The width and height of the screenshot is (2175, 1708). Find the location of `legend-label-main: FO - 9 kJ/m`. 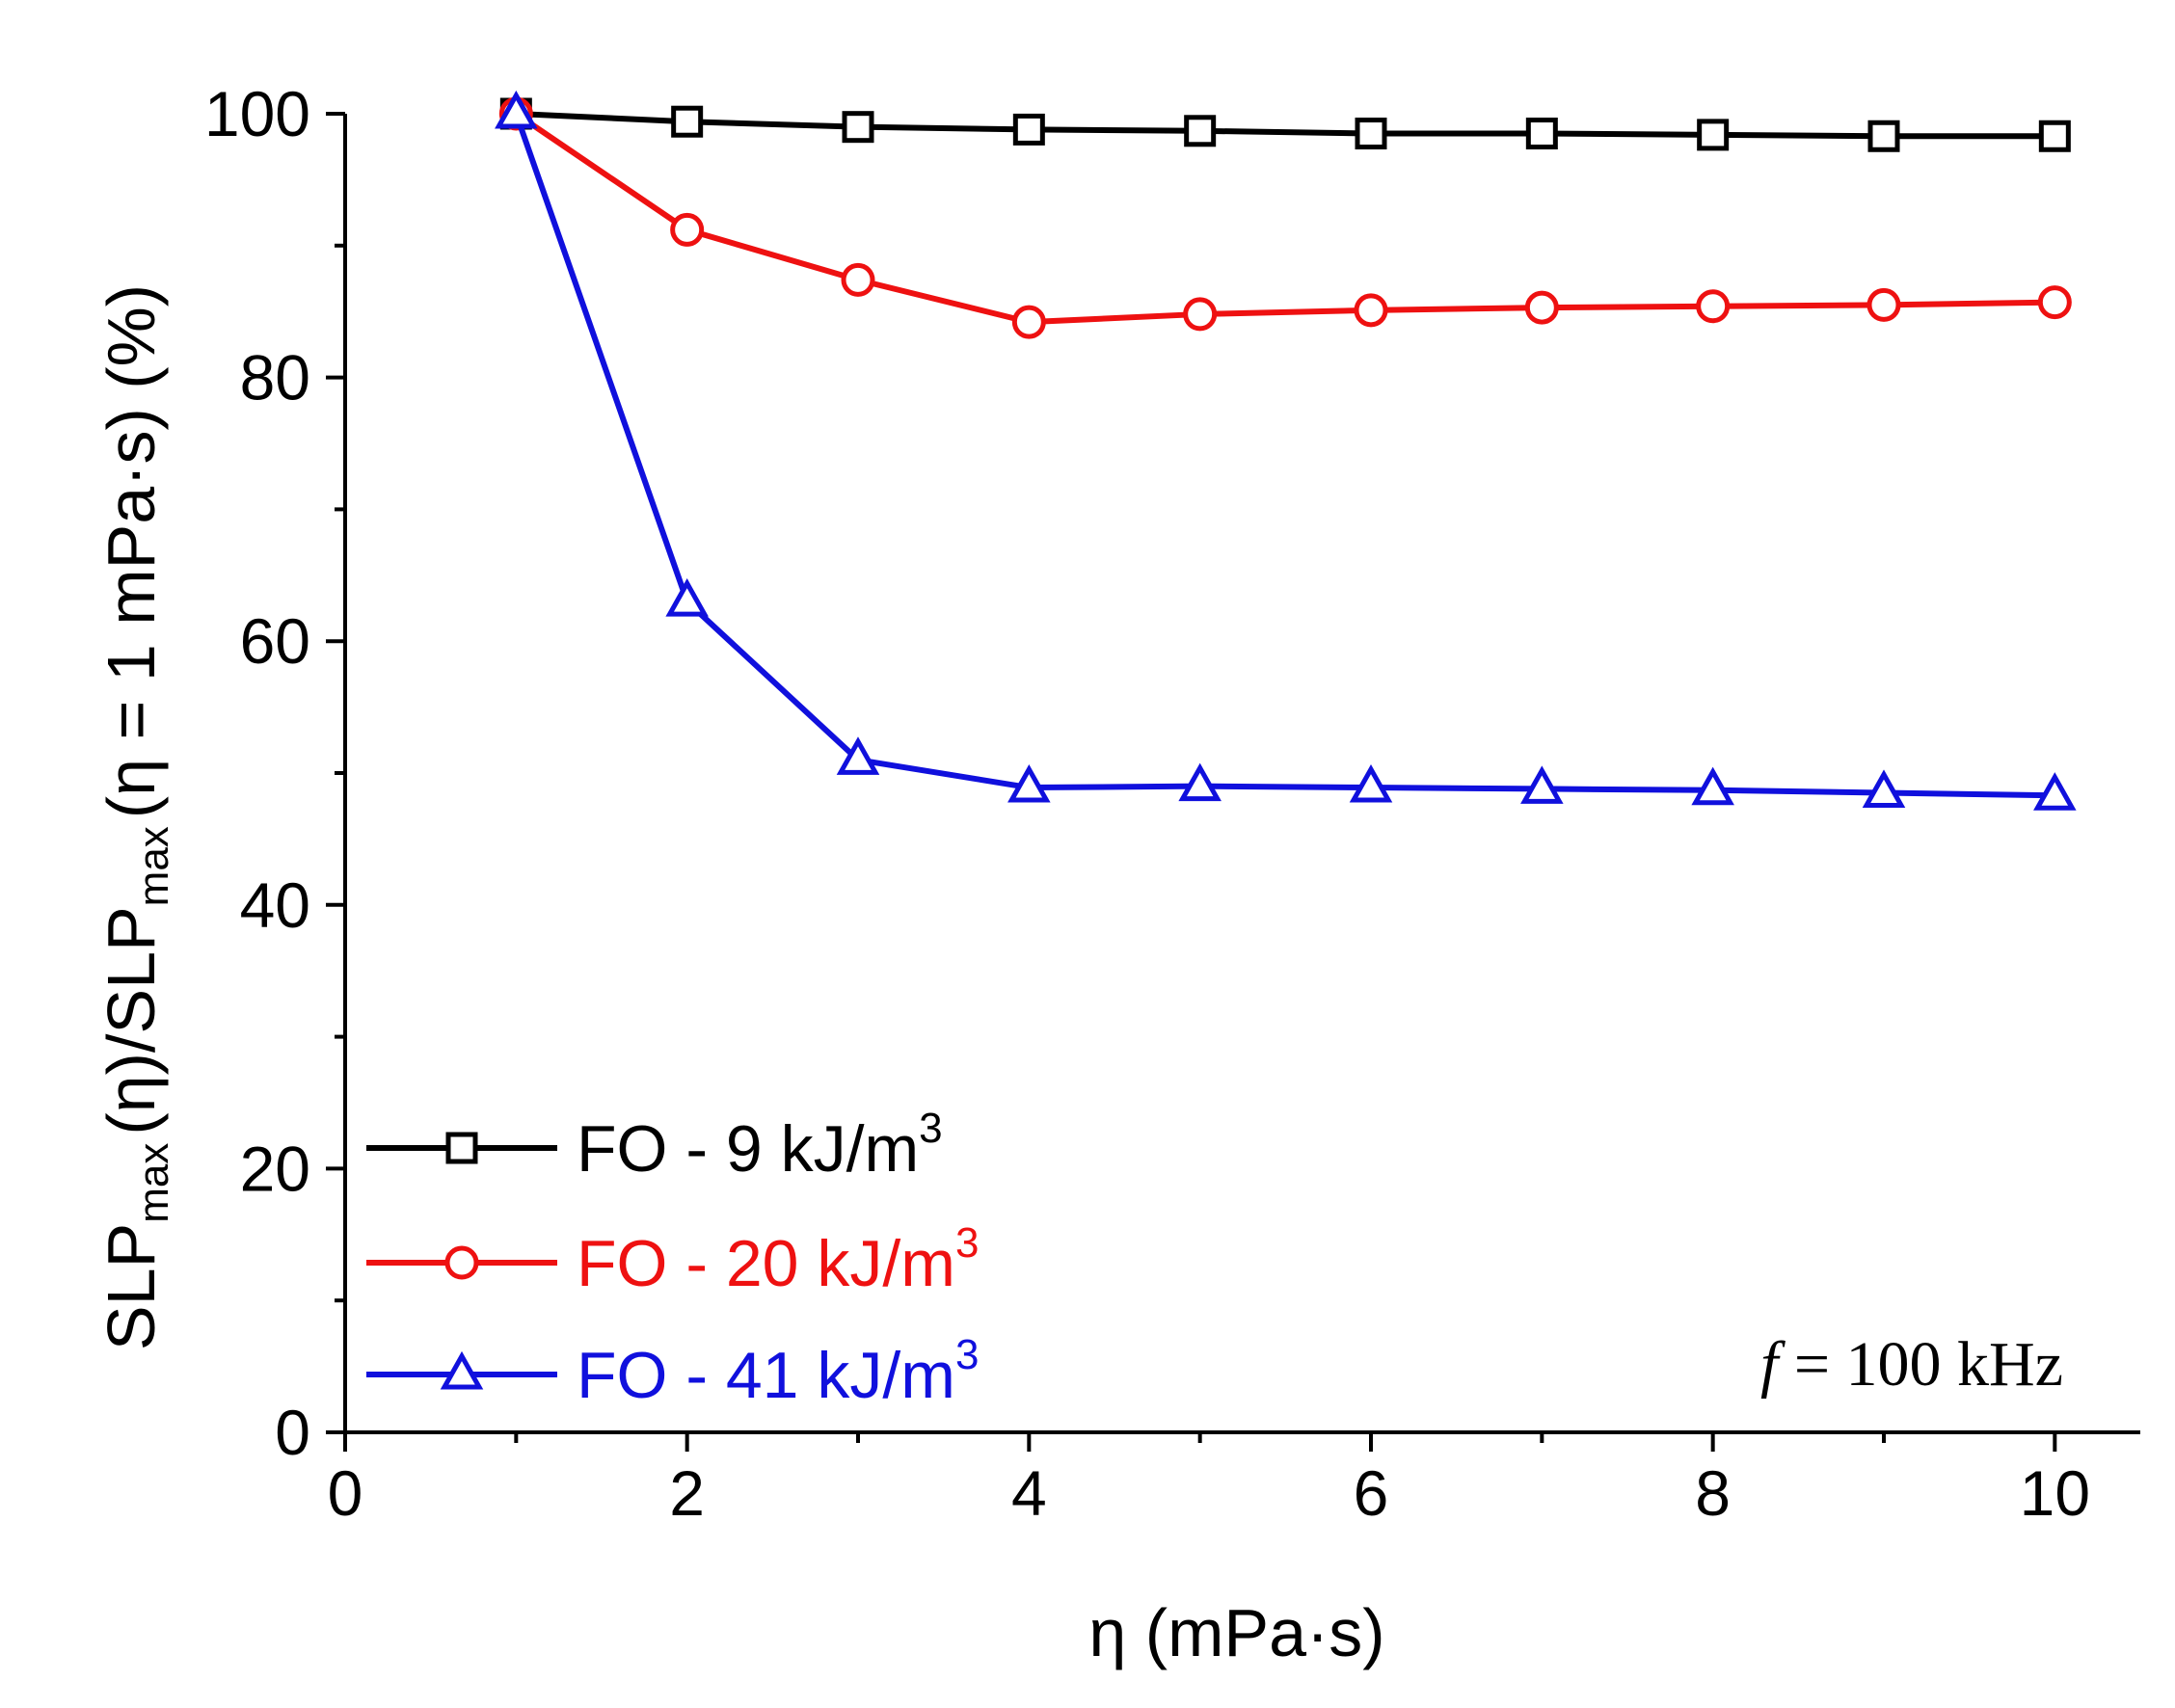

legend-label-main: FO - 9 kJ/m is located at coordinates (748, 1149).